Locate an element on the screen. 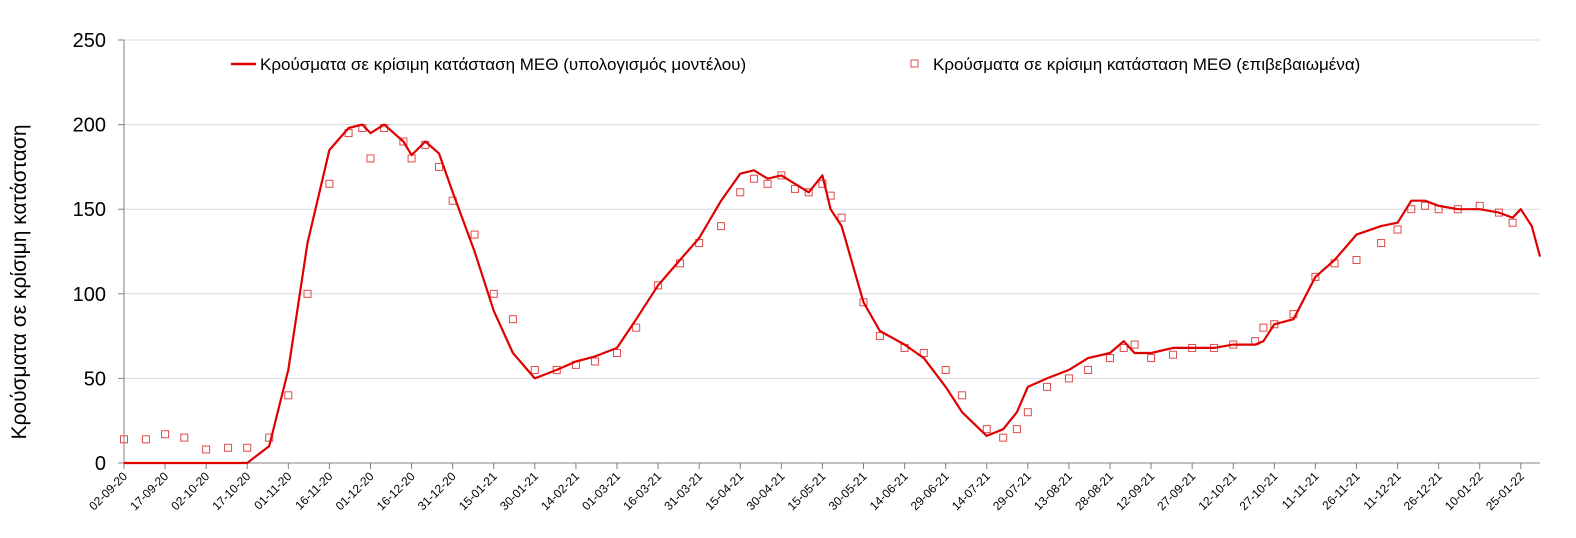 This screenshot has width=1576, height=538. x-tick-label: 28-08-21 is located at coordinates (1094, 491).